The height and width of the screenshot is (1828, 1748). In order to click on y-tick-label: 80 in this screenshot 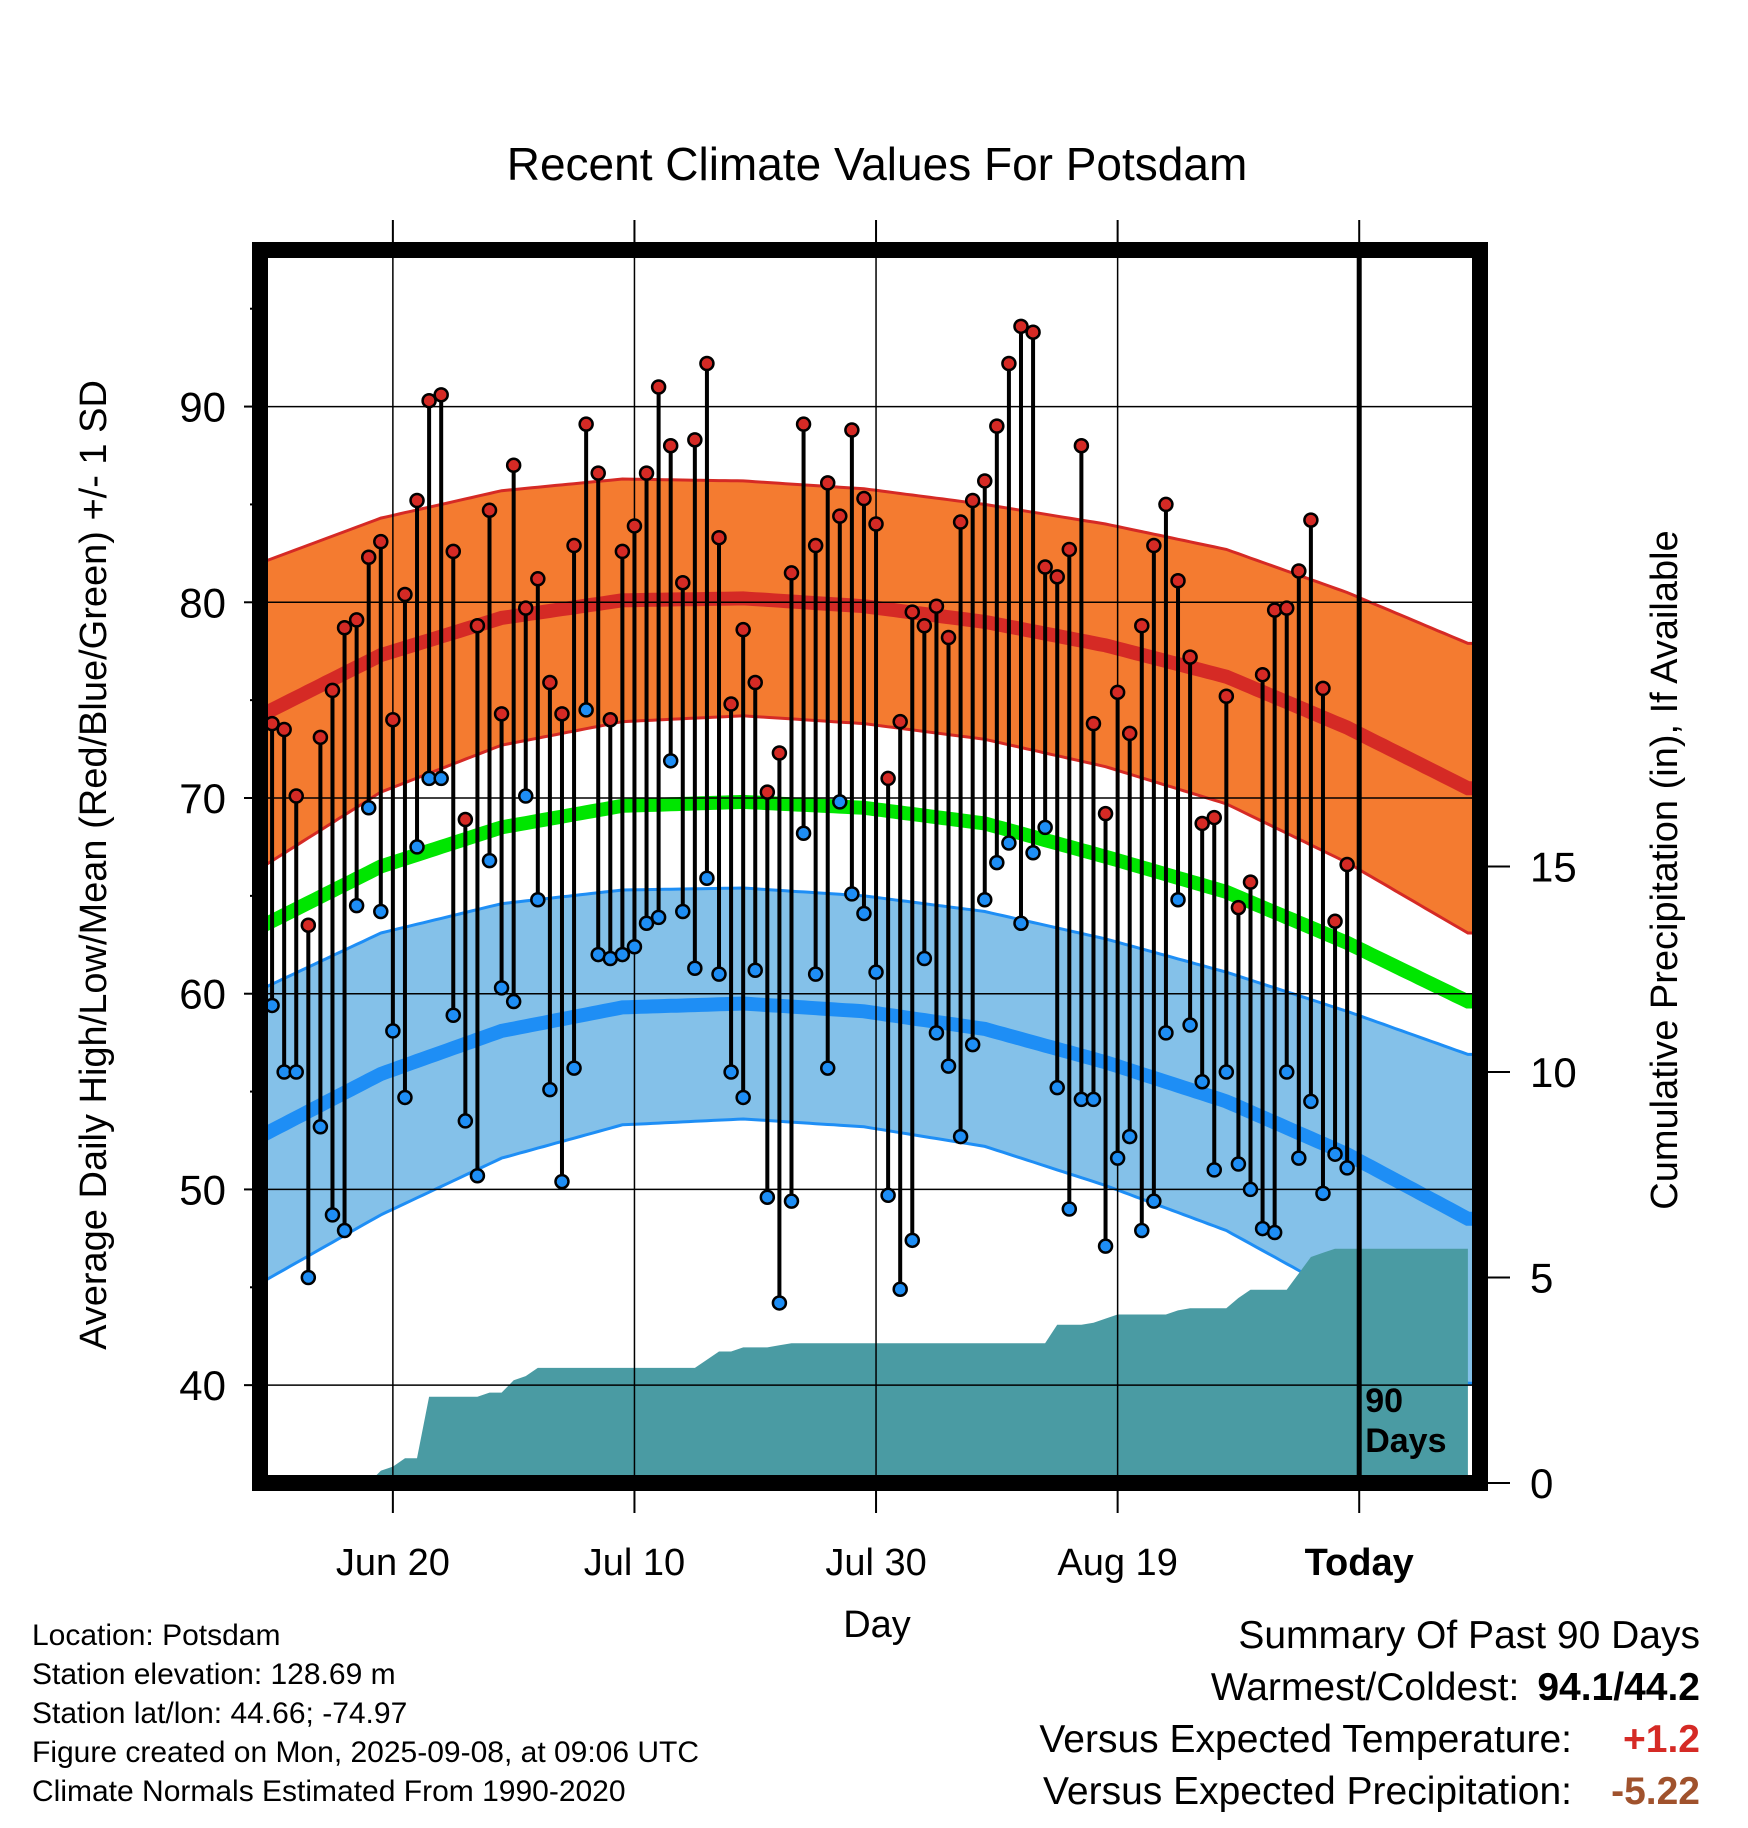, I will do `click(202, 602)`.